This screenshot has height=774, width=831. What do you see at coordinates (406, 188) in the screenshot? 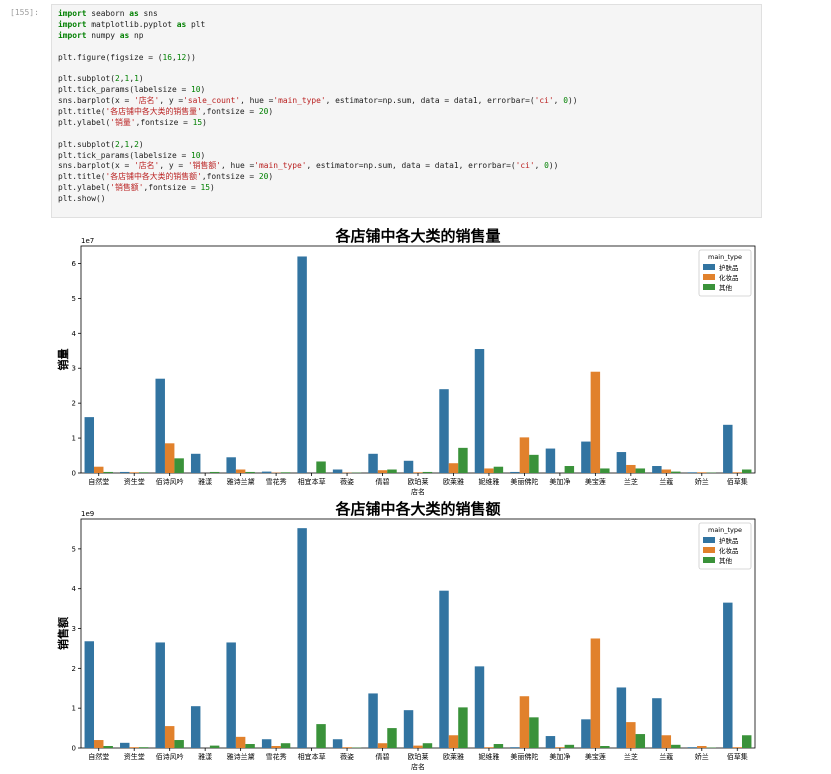
I see `code-line: plt.ylabel('销售额',fontsize = 15)` at bounding box center [406, 188].